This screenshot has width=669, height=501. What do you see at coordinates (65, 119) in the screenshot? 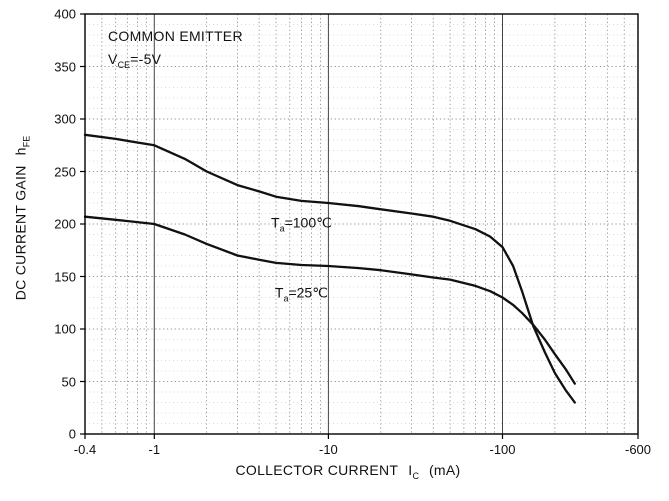
I see `y-tick-label: 300` at bounding box center [65, 119].